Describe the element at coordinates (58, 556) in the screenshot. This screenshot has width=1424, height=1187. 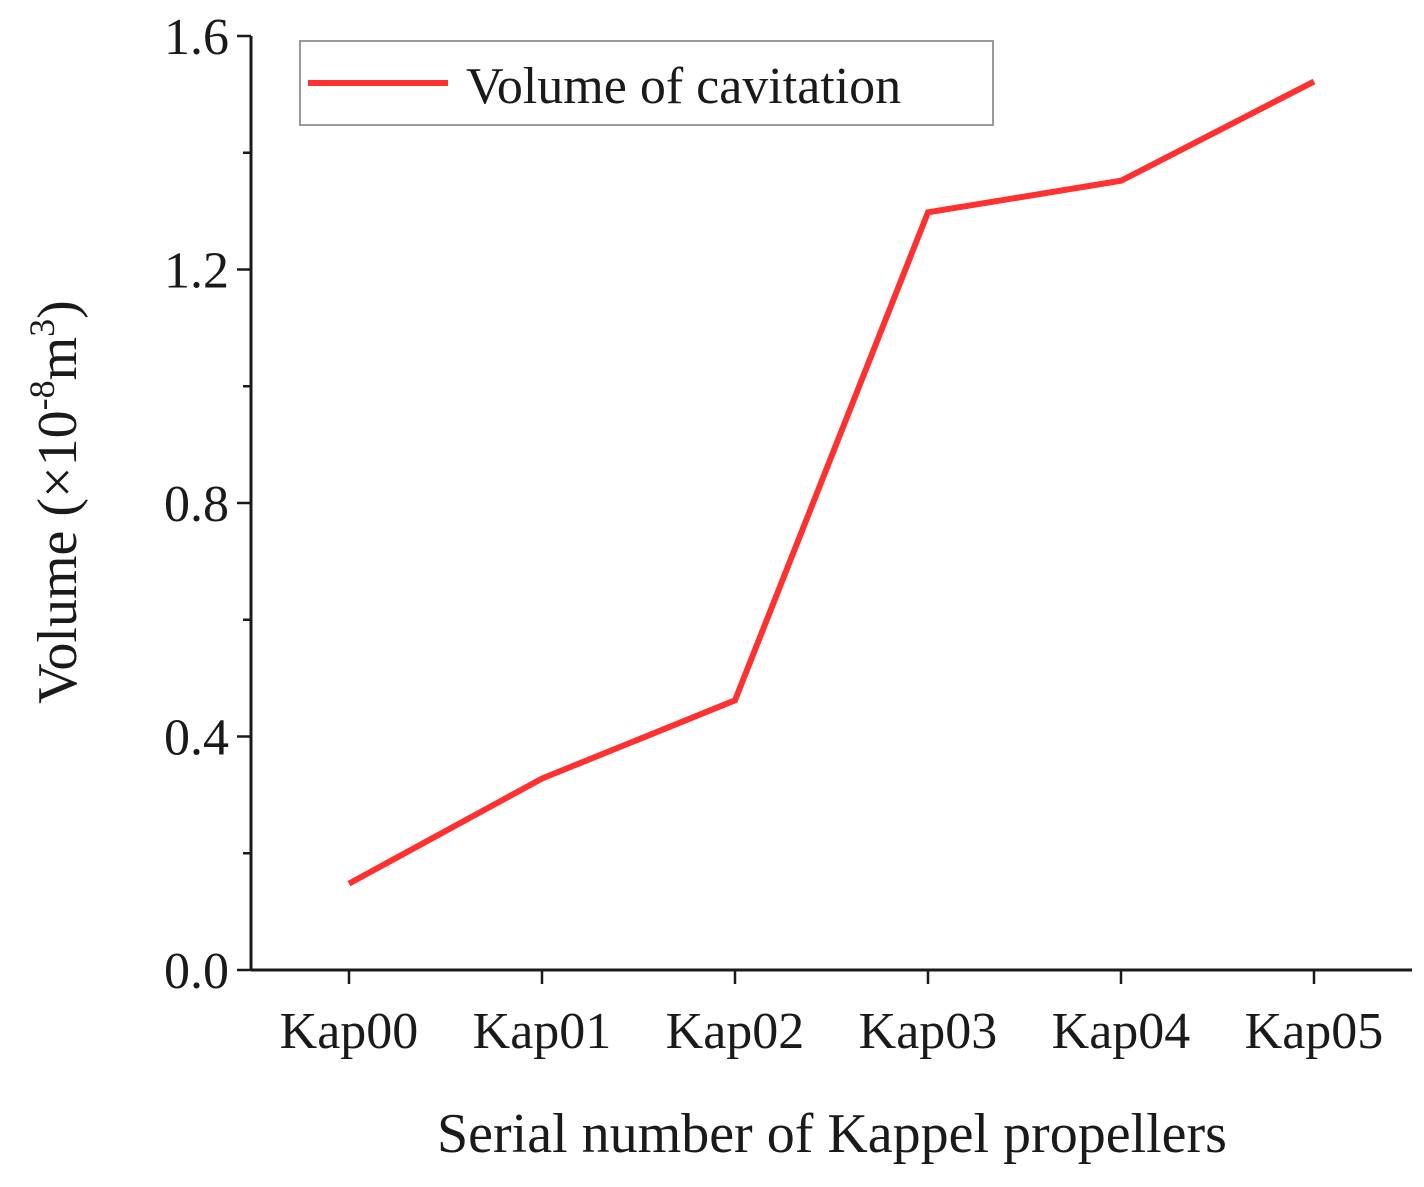
I see `y-axis-title-prefix: Volume (×10` at that location.